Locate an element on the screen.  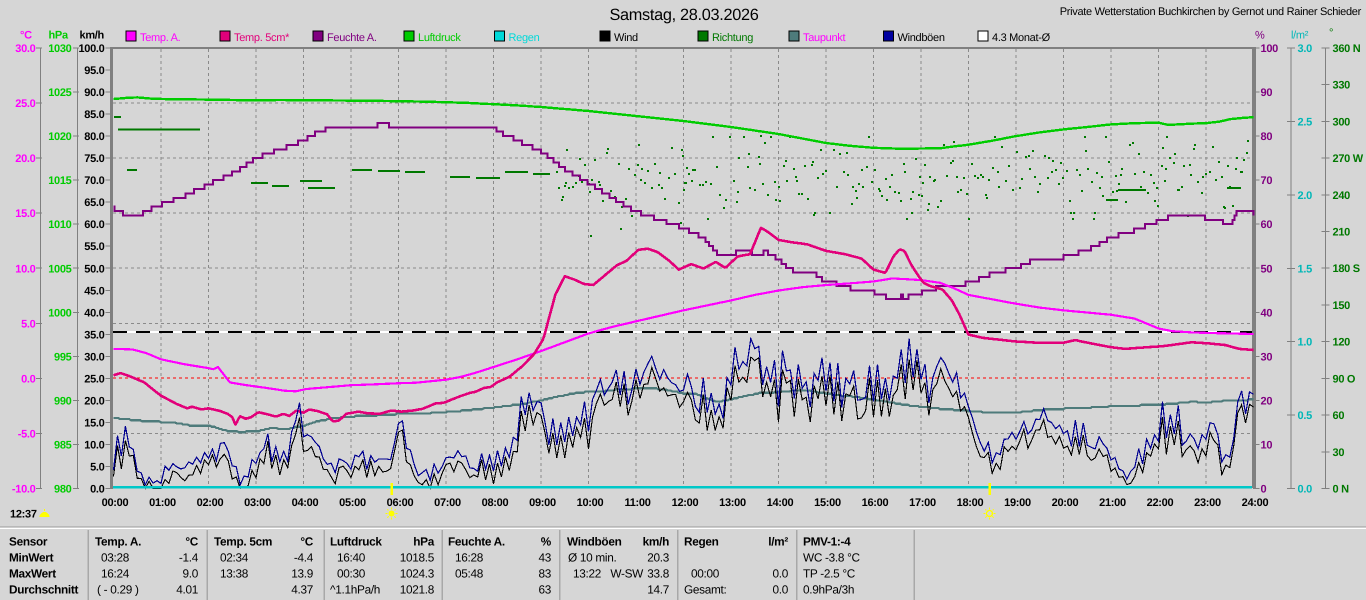
svg-text: 12:37 is located at coordinates (23, 515).